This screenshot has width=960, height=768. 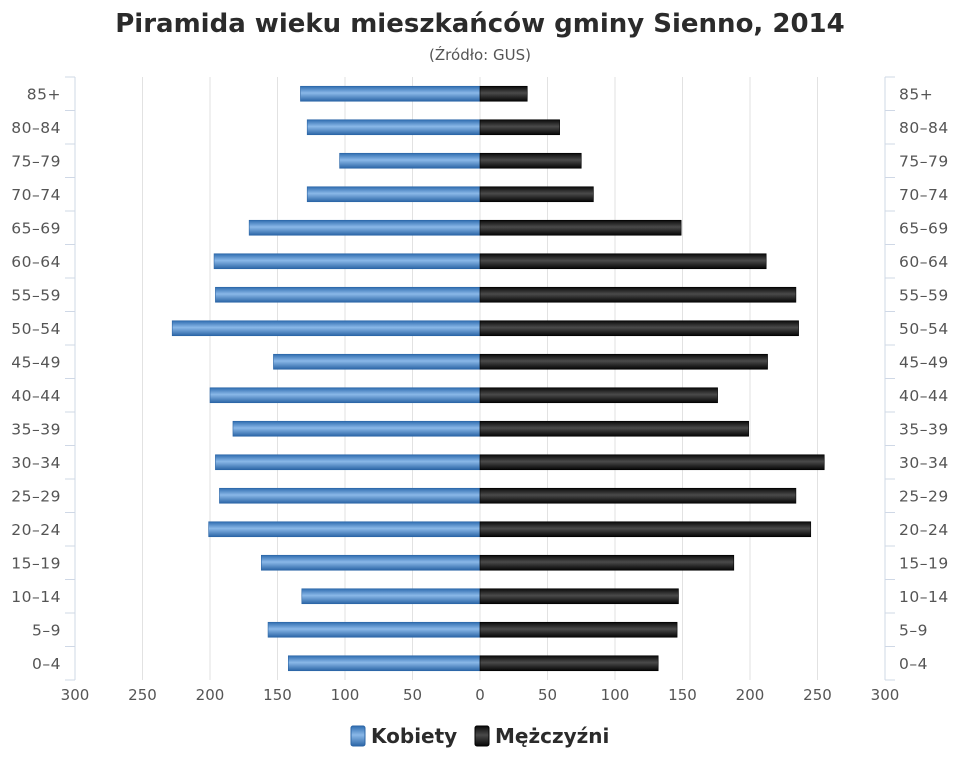 What do you see at coordinates (913, 664) in the screenshot?
I see `category-label-right: 0–4` at bounding box center [913, 664].